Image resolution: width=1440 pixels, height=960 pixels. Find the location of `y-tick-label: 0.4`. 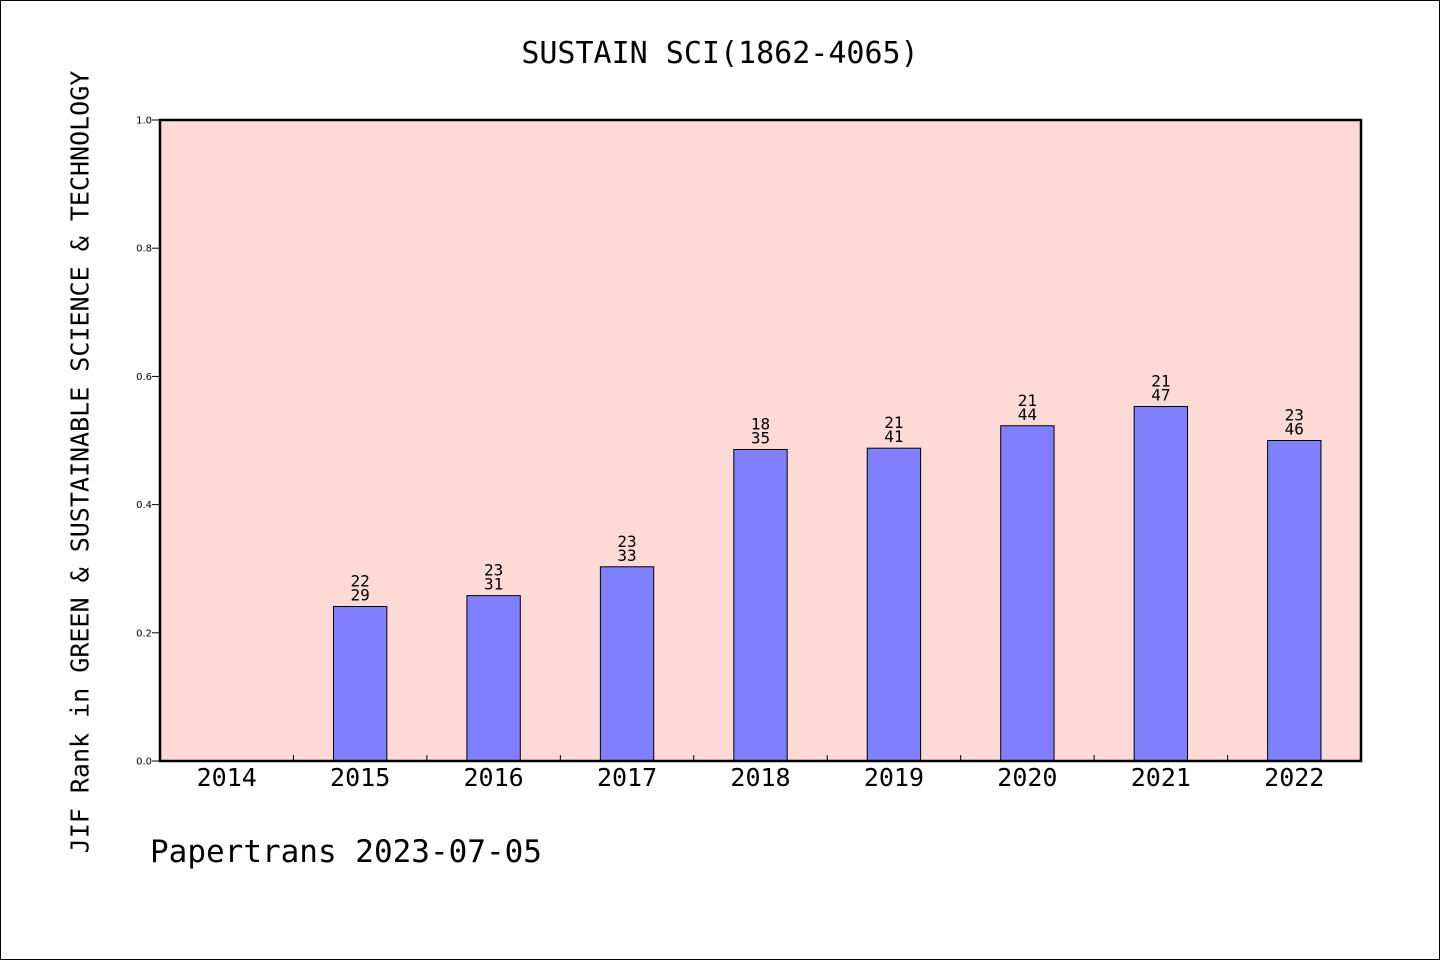

y-tick-label: 0.4 is located at coordinates (144, 505).